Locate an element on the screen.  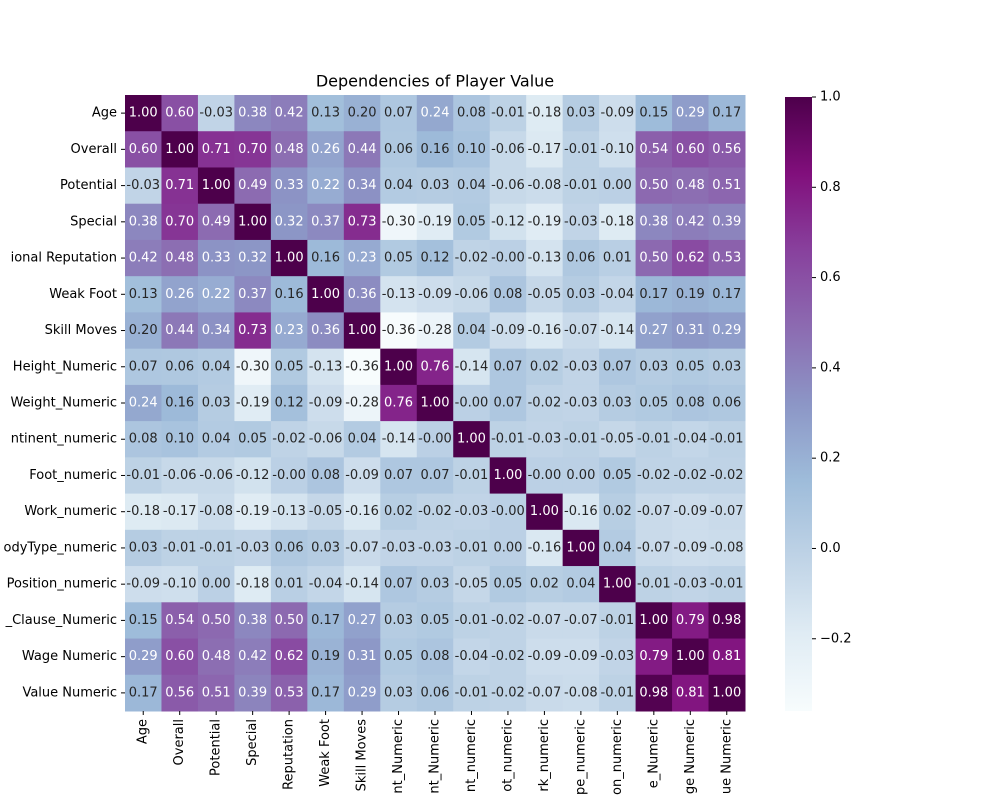
cell-label: 0.39 is located at coordinates (726, 221).